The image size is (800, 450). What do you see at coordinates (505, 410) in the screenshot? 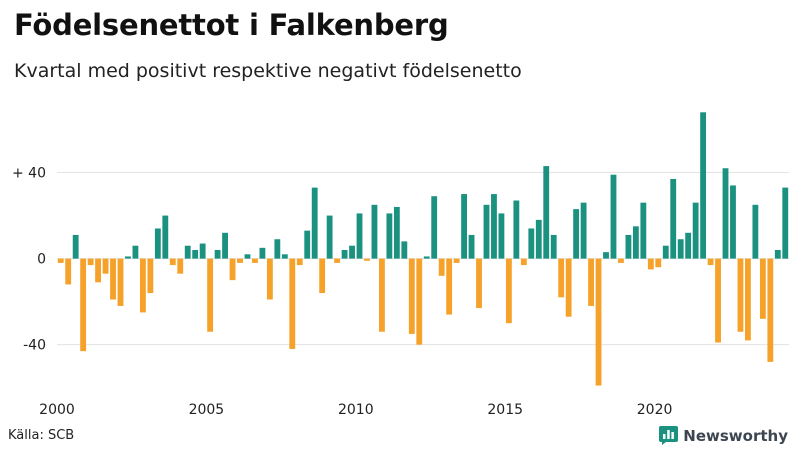
I see `x-tick-label: 2015` at bounding box center [505, 410].